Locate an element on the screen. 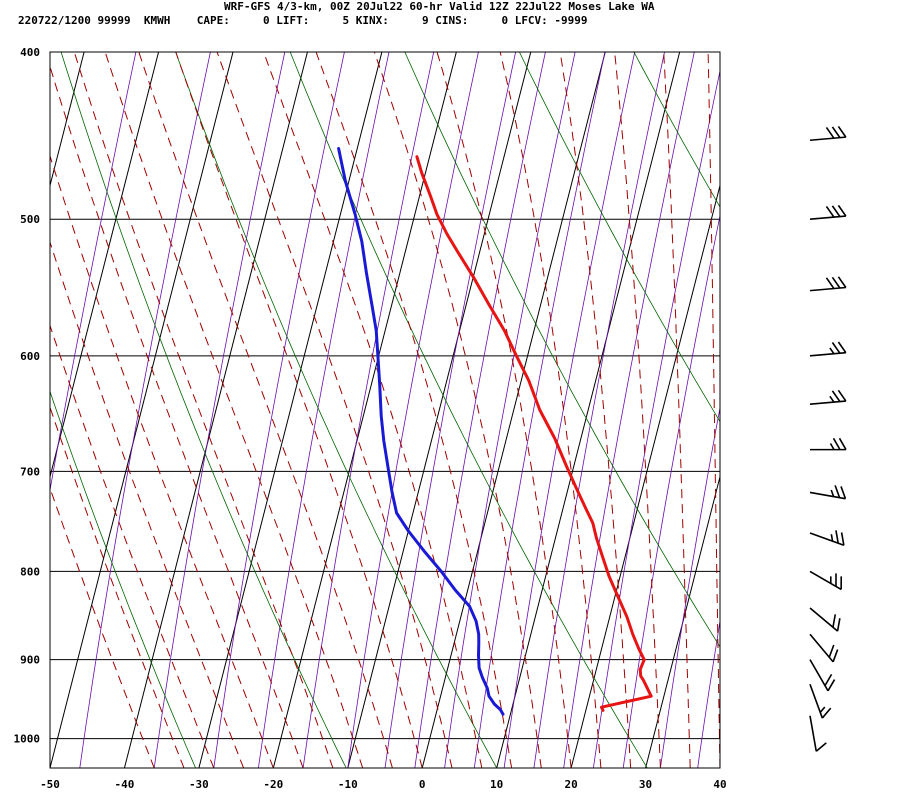 Image resolution: width=900 pixels, height=800 pixels. pressure-tick-labels: 400 500 600 700 800 900 1000 is located at coordinates (27, 396).